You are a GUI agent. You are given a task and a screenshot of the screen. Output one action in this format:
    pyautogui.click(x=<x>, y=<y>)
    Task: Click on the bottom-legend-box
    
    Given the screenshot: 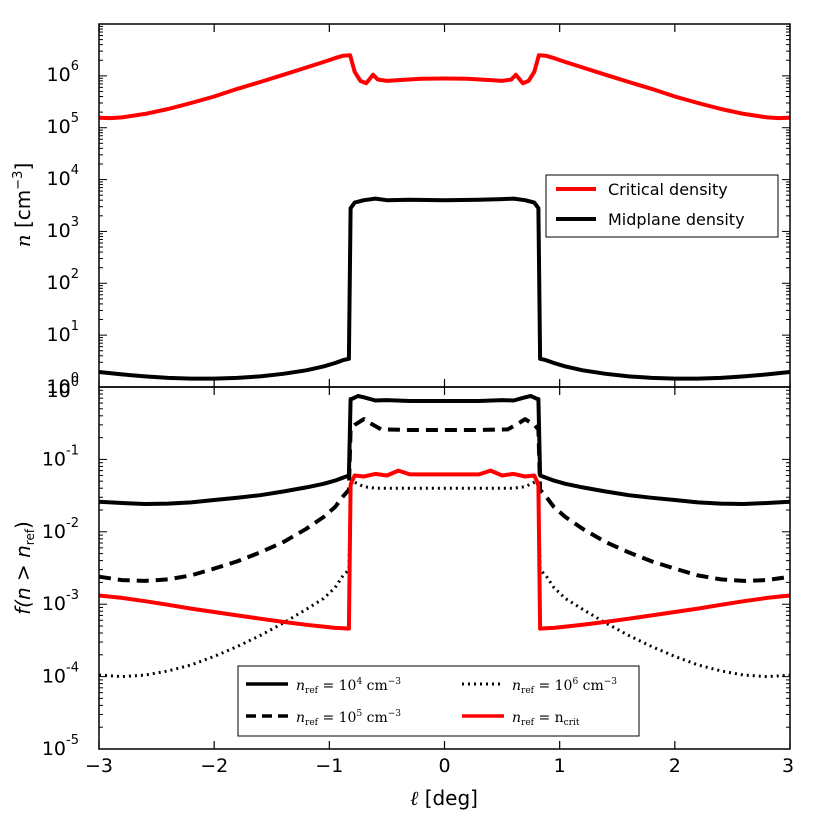 What is the action you would take?
    pyautogui.click(x=438, y=701)
    